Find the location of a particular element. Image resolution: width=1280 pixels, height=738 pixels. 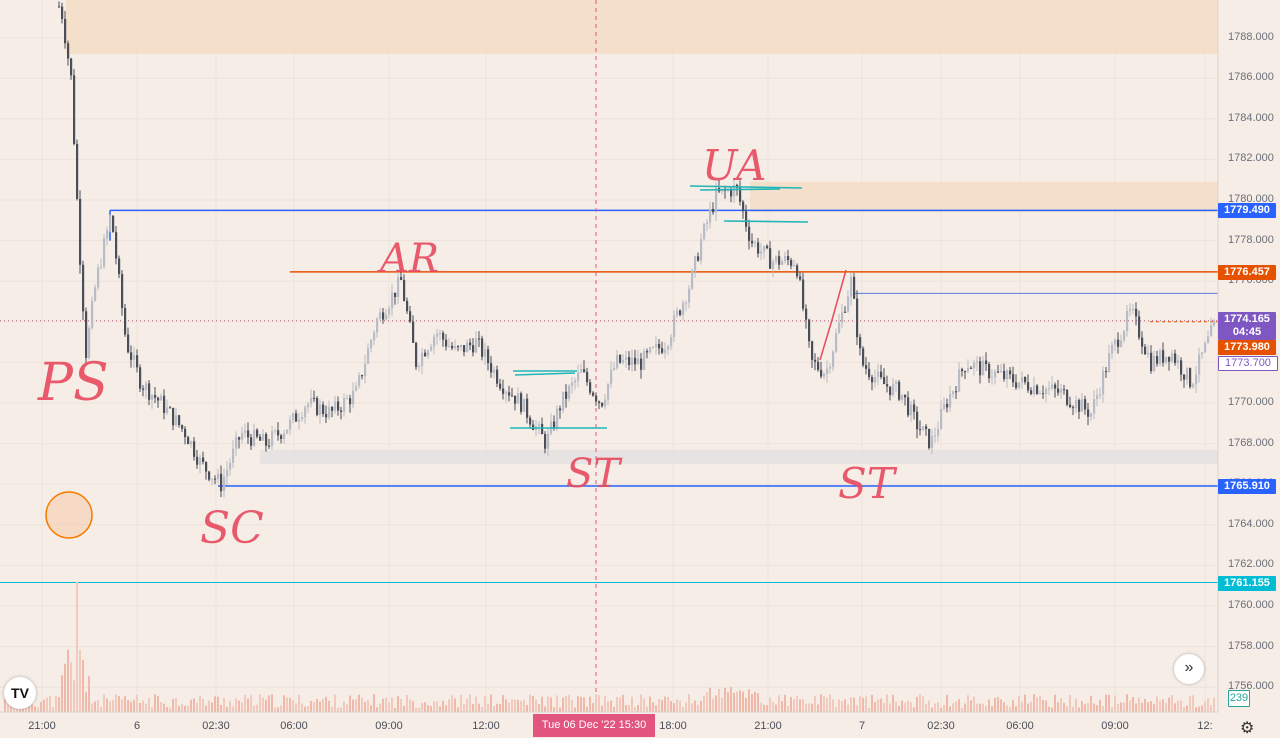

time-tick-label: 12: is located at coordinates (1205, 726).